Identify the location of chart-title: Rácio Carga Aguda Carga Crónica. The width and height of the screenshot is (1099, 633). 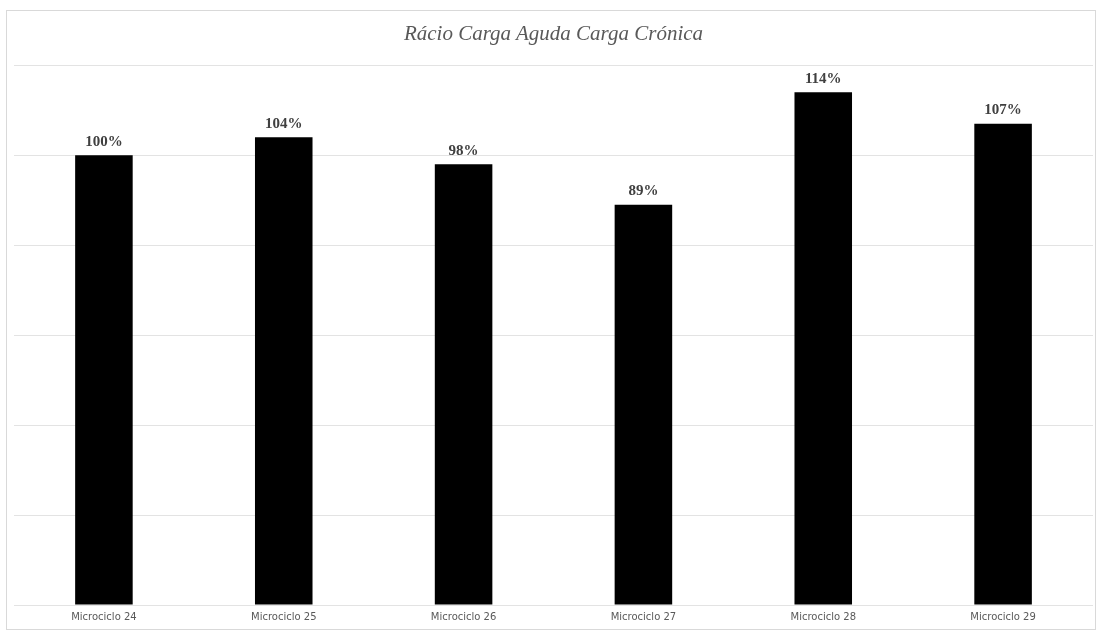
(553, 33).